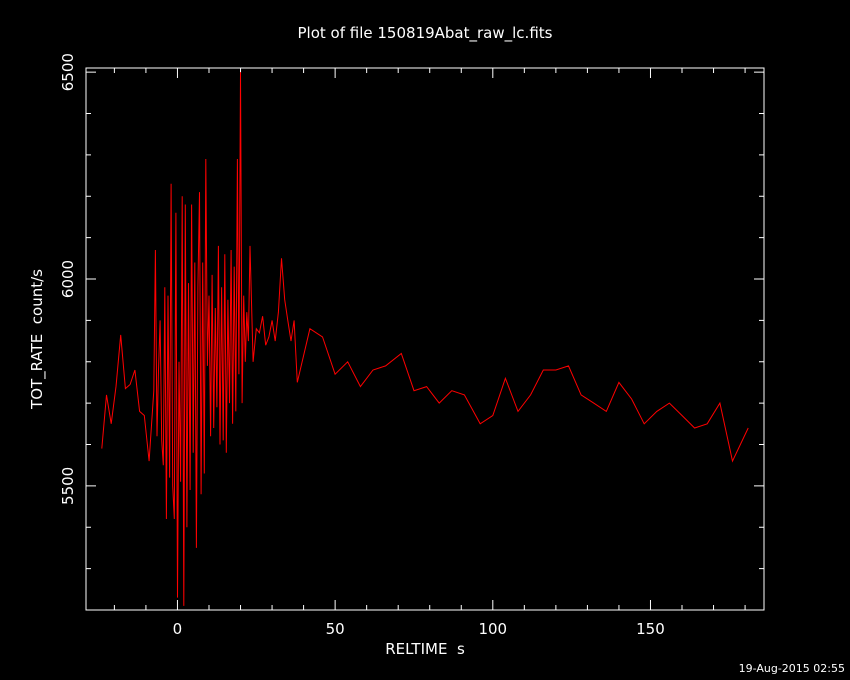 The width and height of the screenshot is (850, 680). I want to click on x-axis-title: RELTIME s, so click(425, 649).